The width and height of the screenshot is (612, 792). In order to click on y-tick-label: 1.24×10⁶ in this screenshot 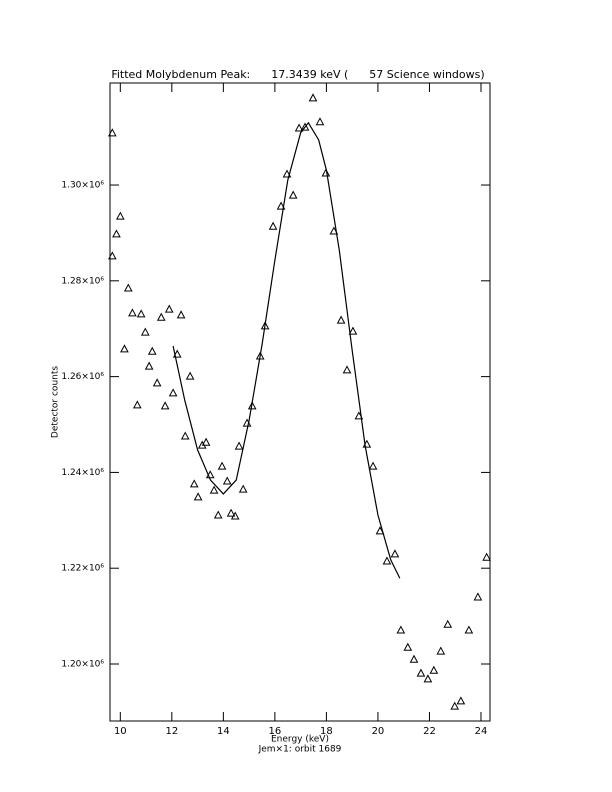, I will do `click(82, 473)`.